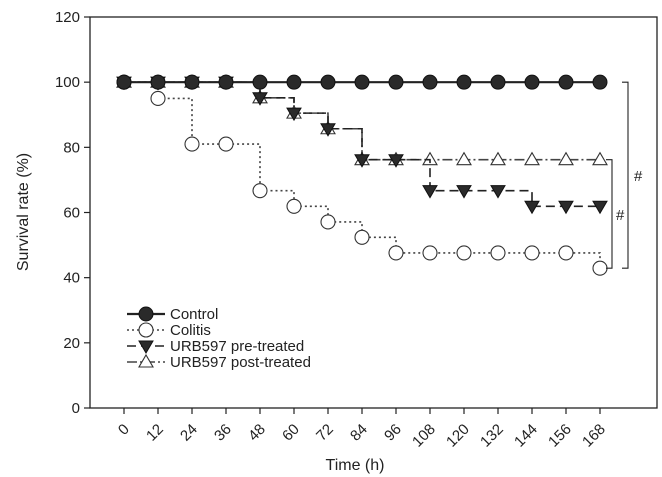  What do you see at coordinates (194, 314) in the screenshot?
I see `legend-label: Control` at bounding box center [194, 314].